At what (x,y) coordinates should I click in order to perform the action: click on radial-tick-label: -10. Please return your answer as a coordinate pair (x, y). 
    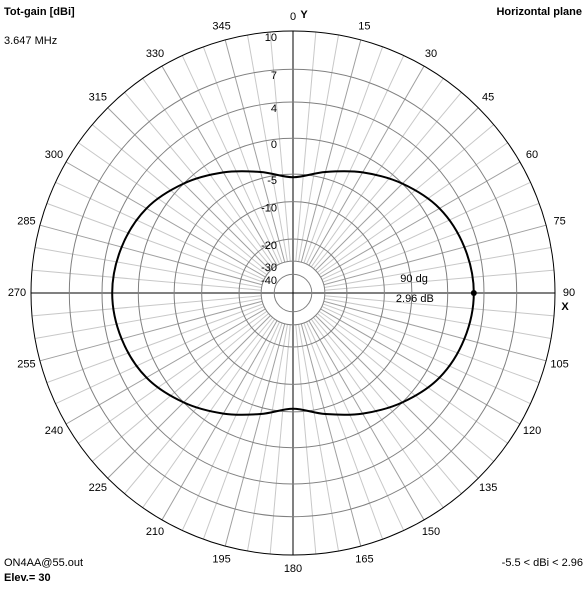
    Looking at the image, I should click on (269, 209).